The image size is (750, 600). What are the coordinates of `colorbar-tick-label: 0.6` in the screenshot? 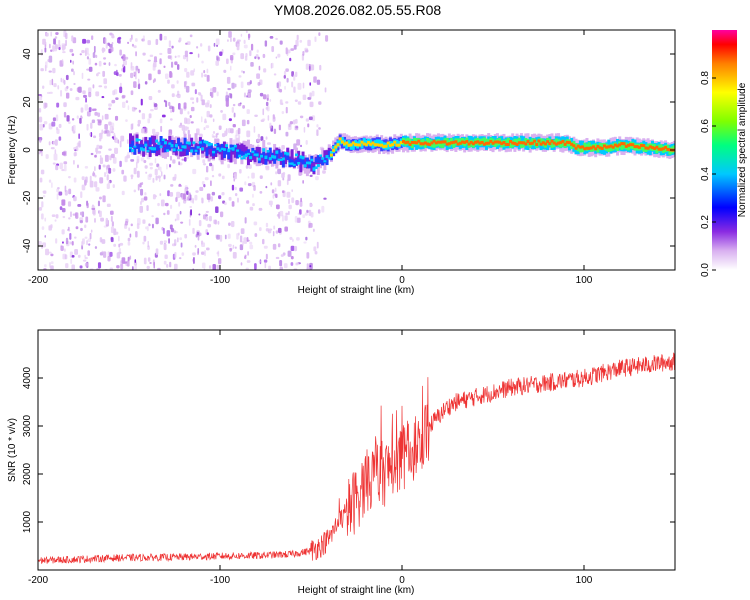 It's located at (705, 126).